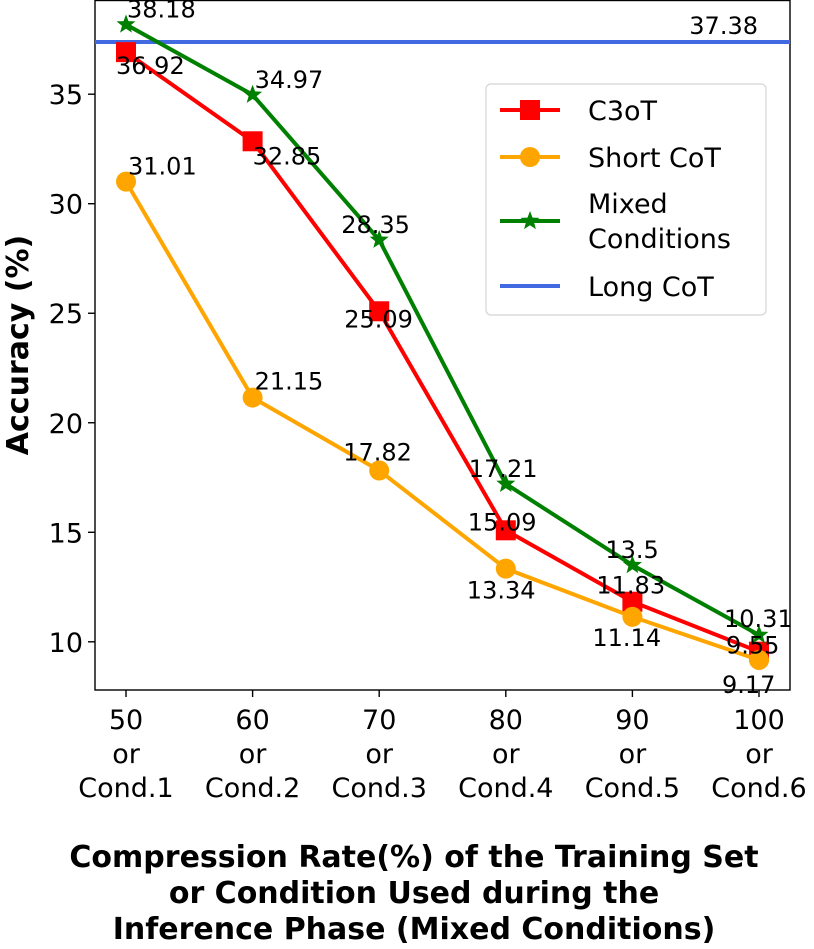 This screenshot has width=814, height=949. I want to click on series-1-value-label-4: 11.14, so click(626, 638).